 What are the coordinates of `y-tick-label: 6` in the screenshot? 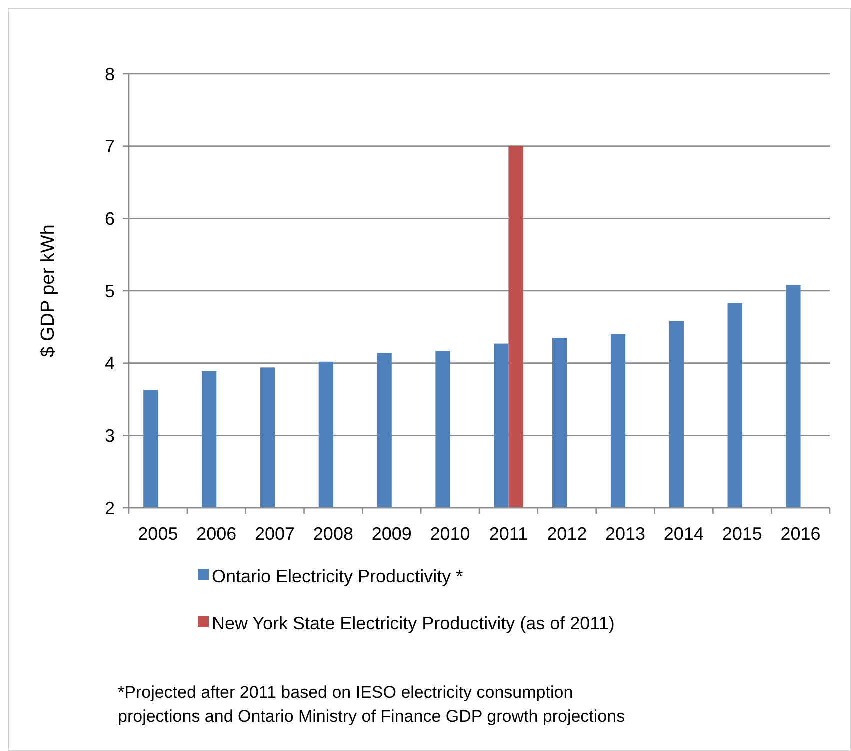 It's located at (109, 218).